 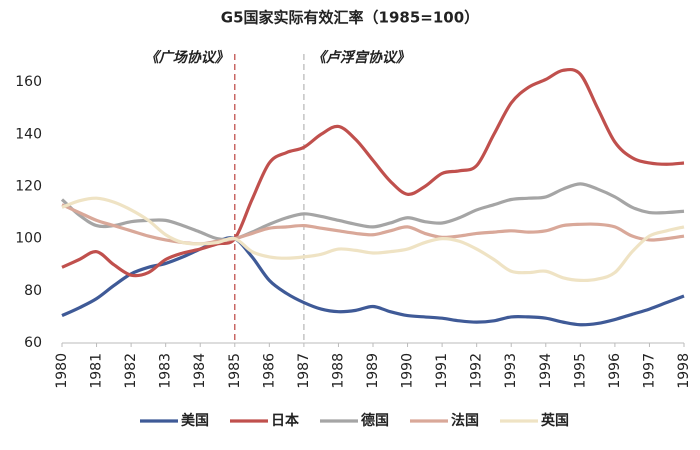 I want to click on legend-label: 美国, so click(x=195, y=420).